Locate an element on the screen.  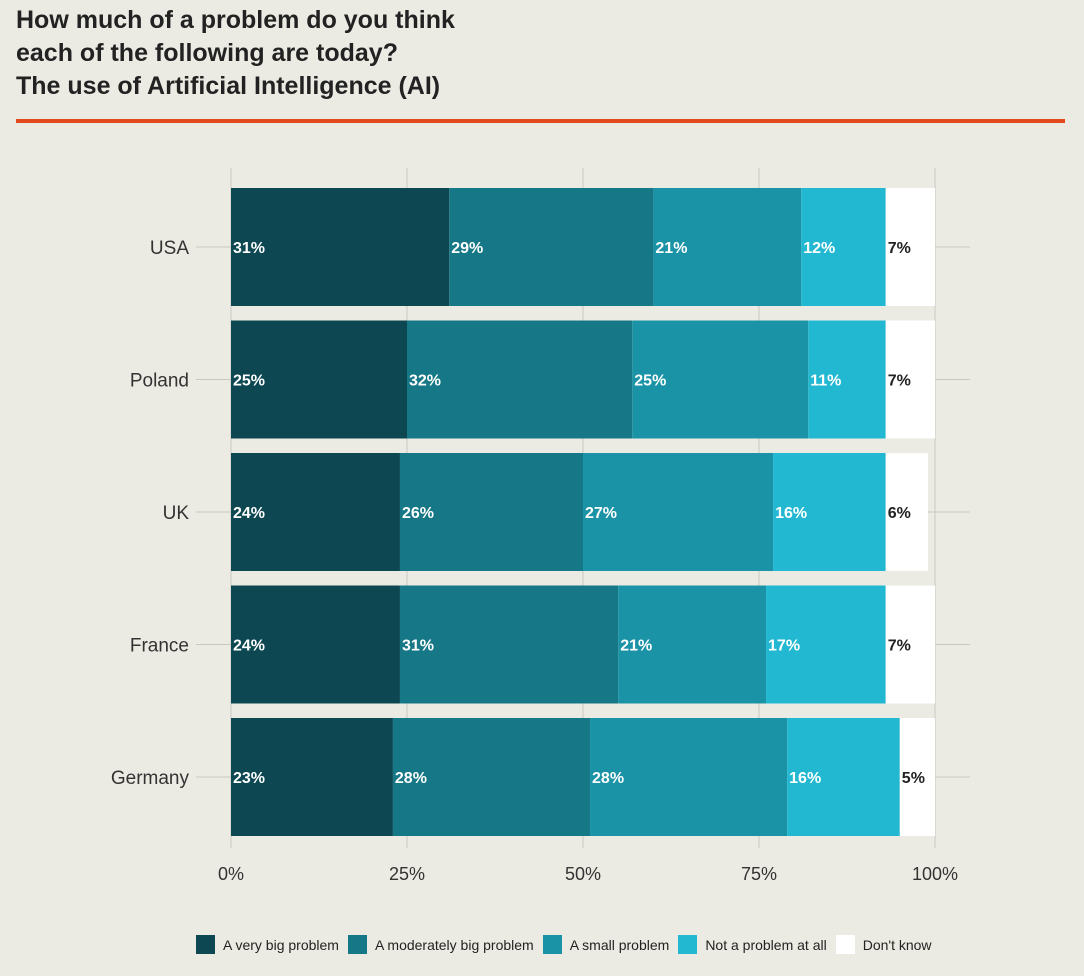
legend-label-3: Not a problem at all is located at coordinates (766, 944).